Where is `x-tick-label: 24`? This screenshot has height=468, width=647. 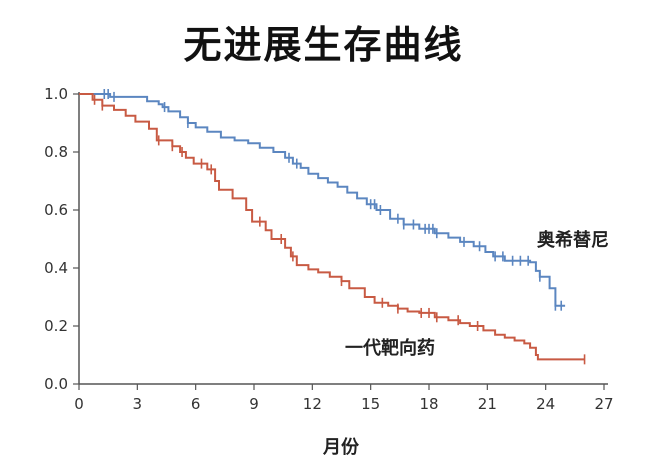 x-tick-label: 24 is located at coordinates (545, 404).